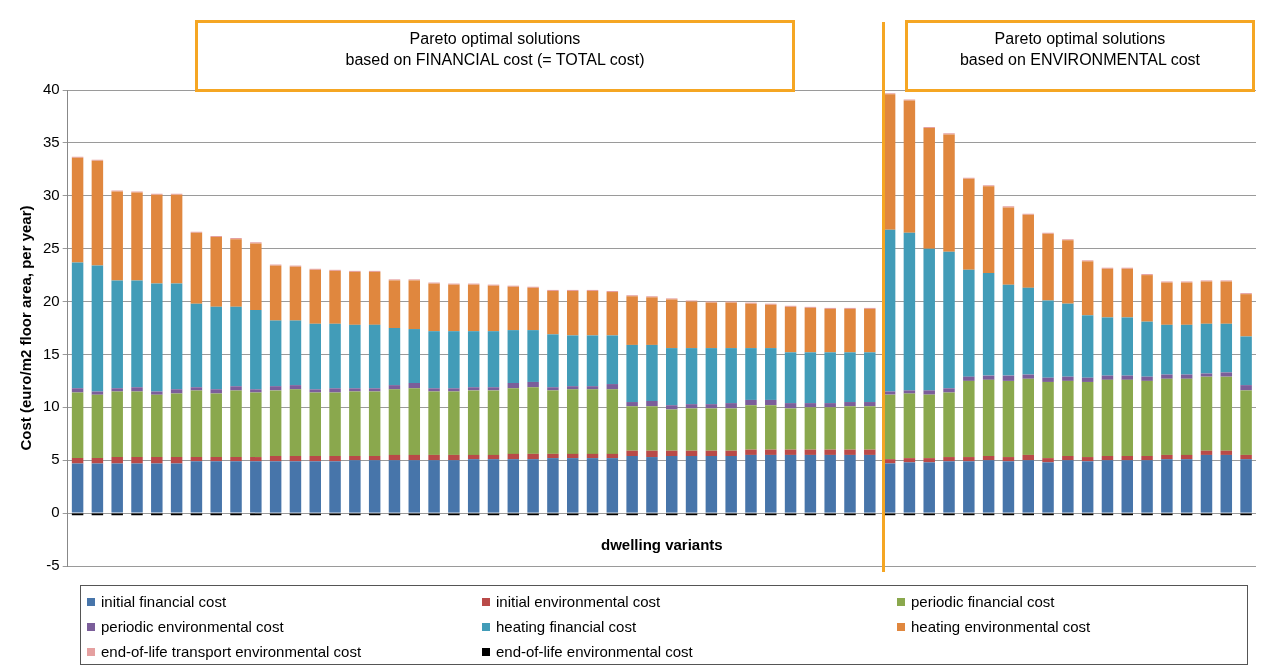 This screenshot has height=668, width=1278. Describe the element at coordinates (51, 406) in the screenshot. I see `y-tick-label: 10` at that location.